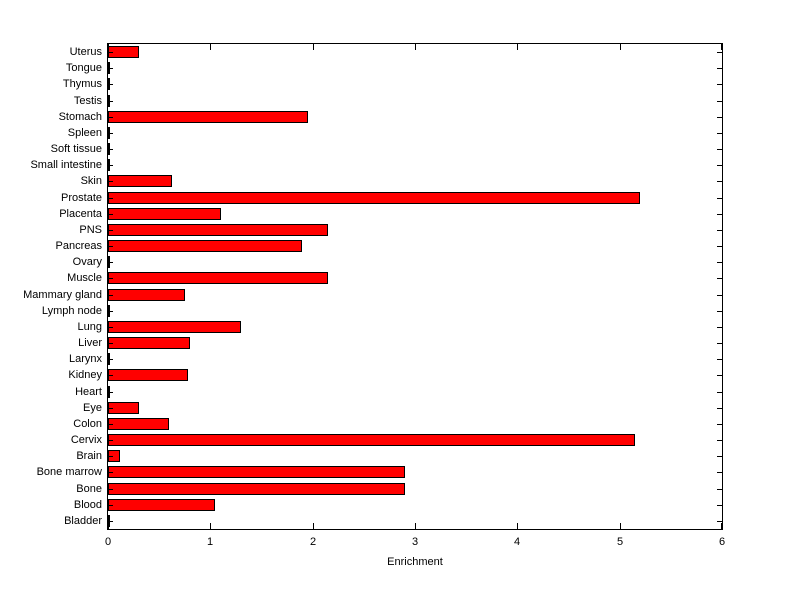  What do you see at coordinates (722, 542) in the screenshot?
I see `x-tick-label: 6` at bounding box center [722, 542].